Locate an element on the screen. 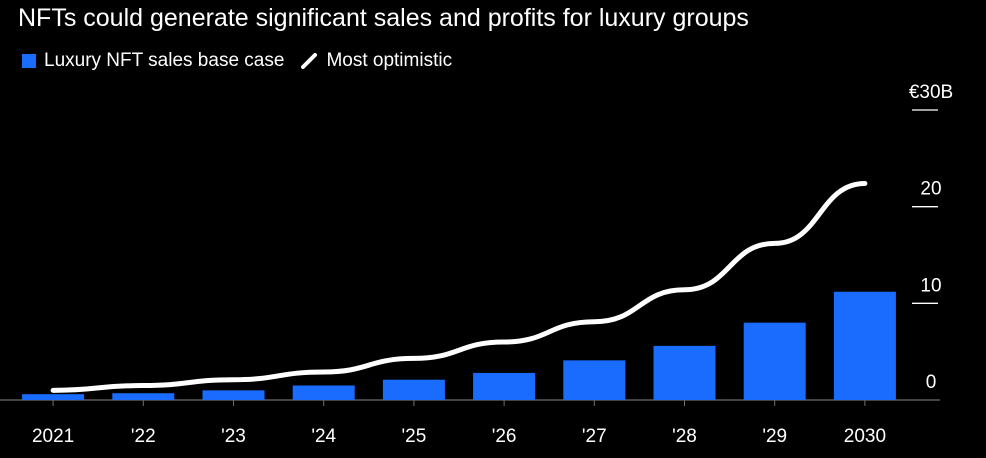  x-tick-label: '26 is located at coordinates (504, 436).